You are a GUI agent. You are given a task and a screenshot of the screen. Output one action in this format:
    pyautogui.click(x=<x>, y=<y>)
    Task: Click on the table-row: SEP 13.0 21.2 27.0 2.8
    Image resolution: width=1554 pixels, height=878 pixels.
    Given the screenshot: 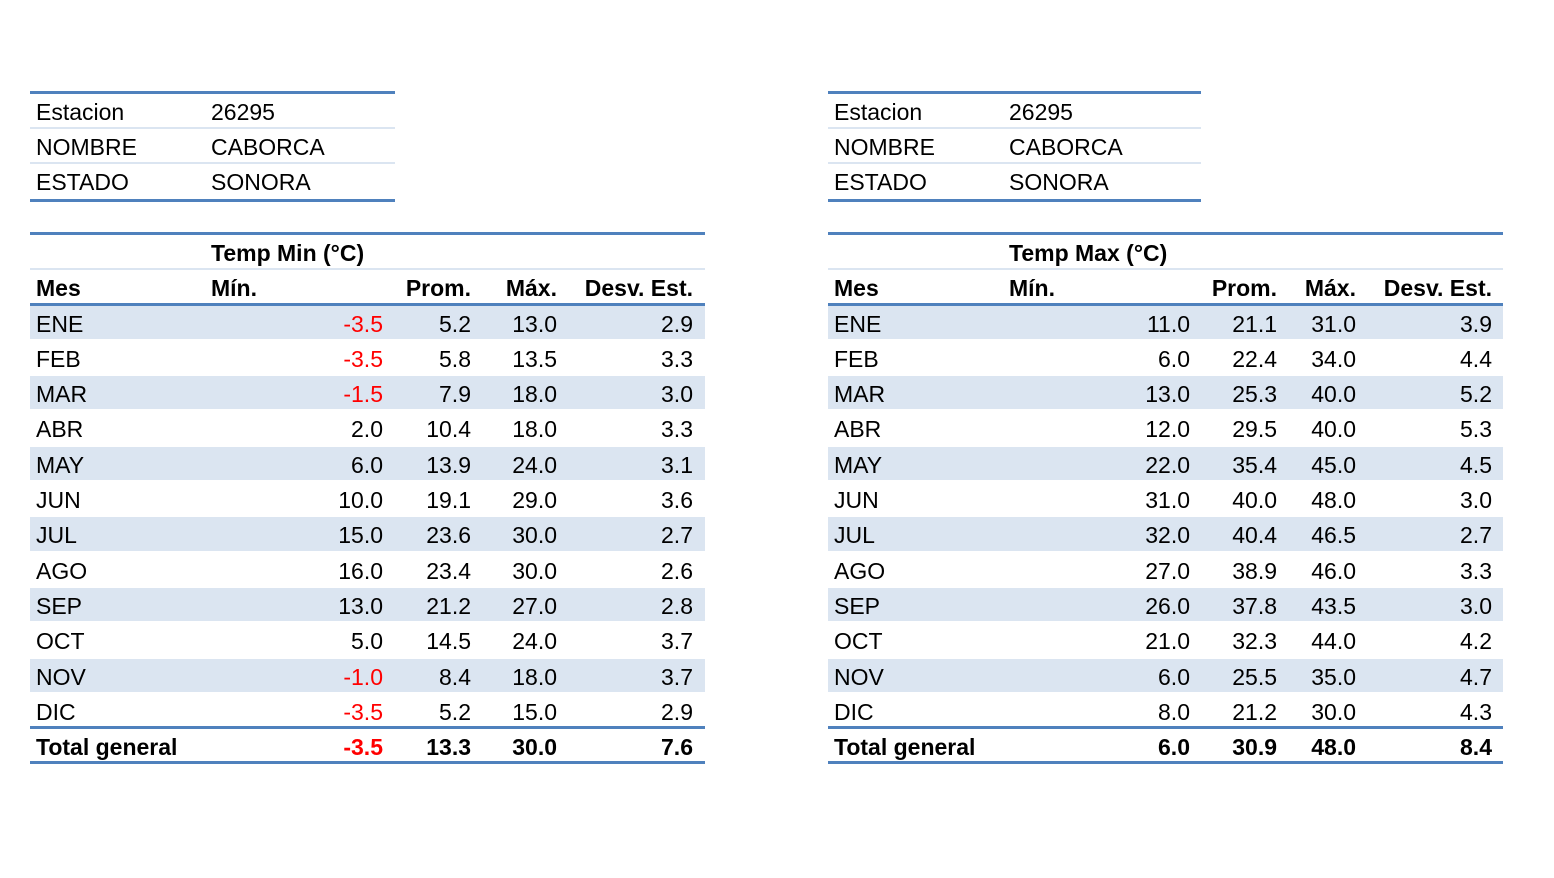 What is the action you would take?
    pyautogui.click(x=367, y=605)
    